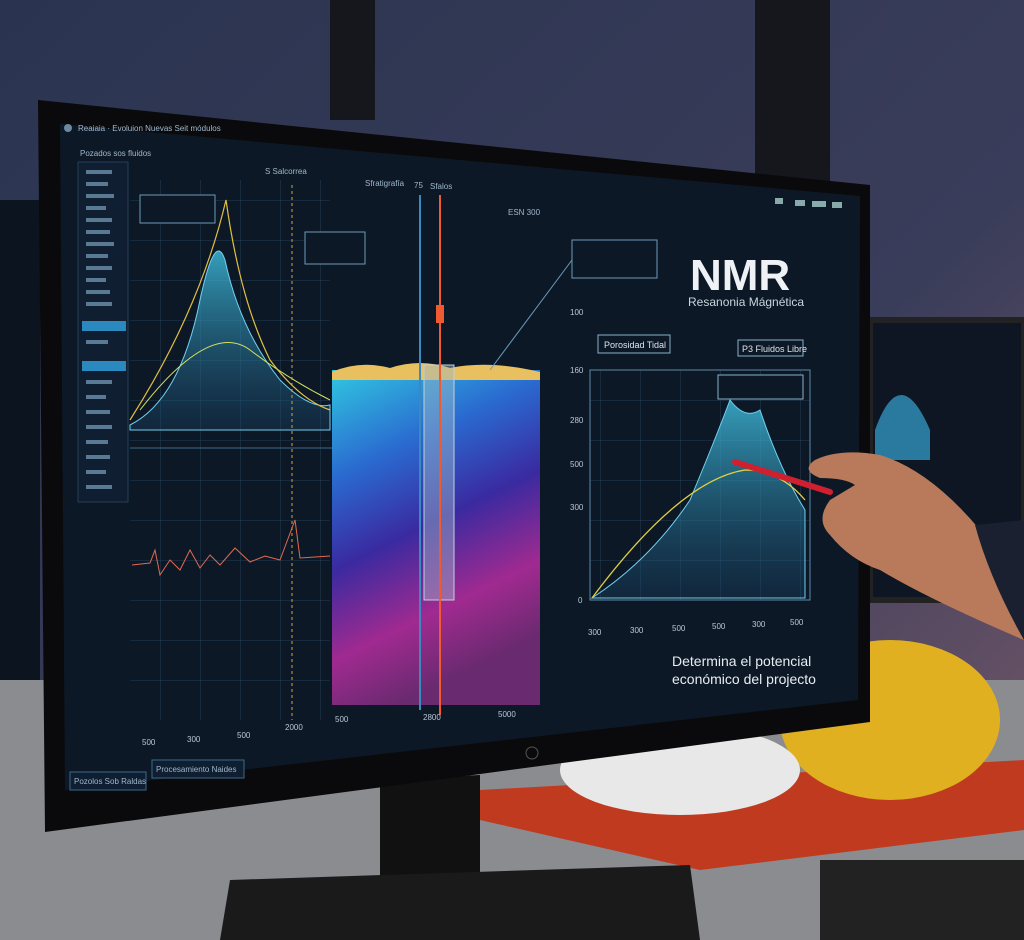 The image size is (1024, 940). What do you see at coordinates (385, 183) in the screenshot?
I see `core-label: Sfratigrafía` at bounding box center [385, 183].